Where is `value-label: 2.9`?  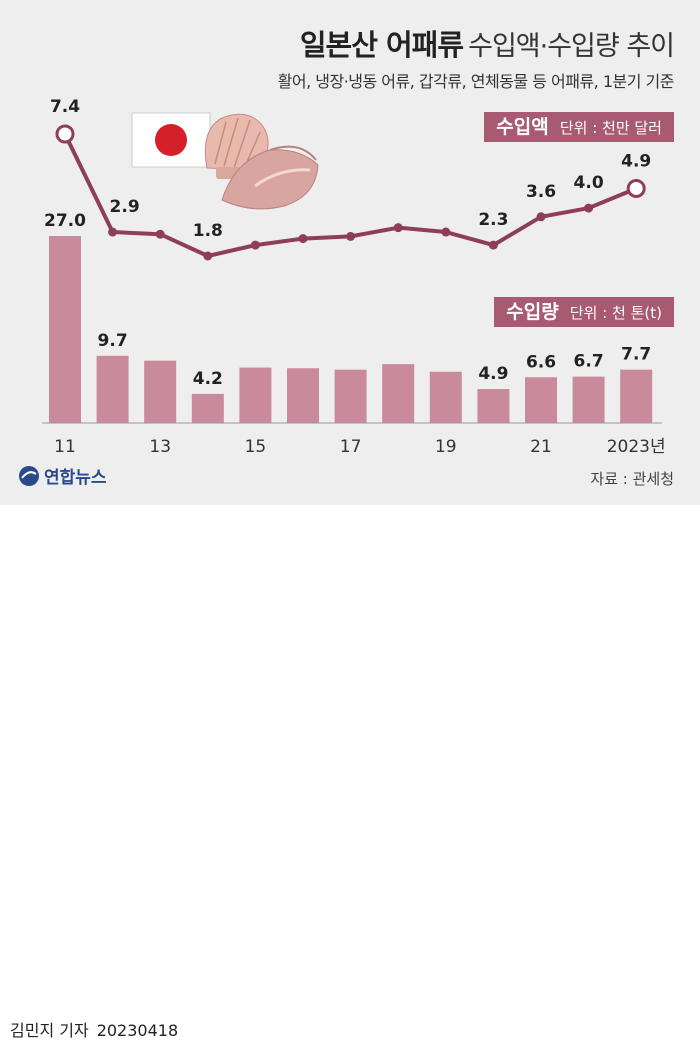 value-label: 2.9 is located at coordinates (125, 207).